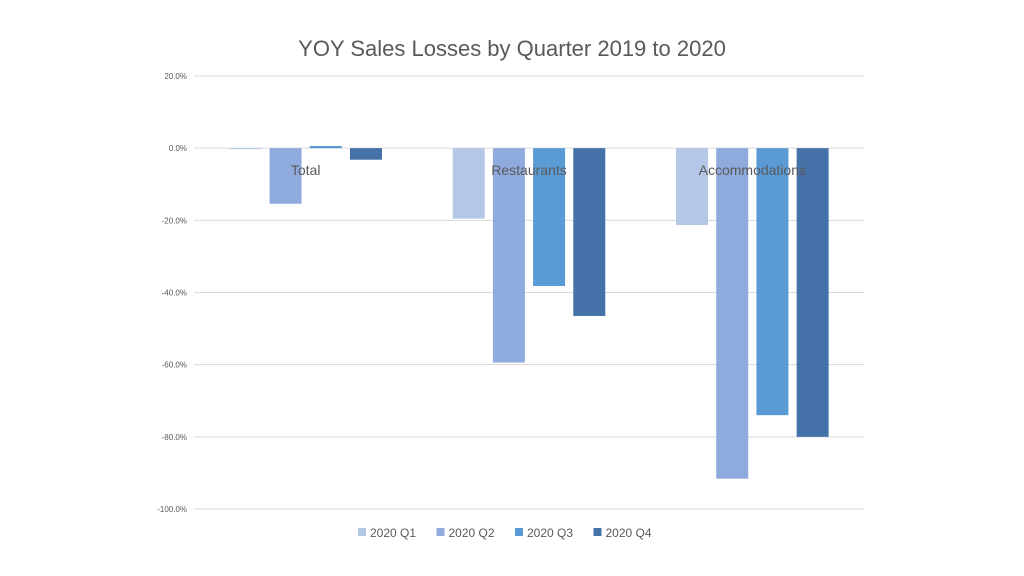  Describe the element at coordinates (172, 509) in the screenshot. I see `y-tick-label: -100.0%` at that location.